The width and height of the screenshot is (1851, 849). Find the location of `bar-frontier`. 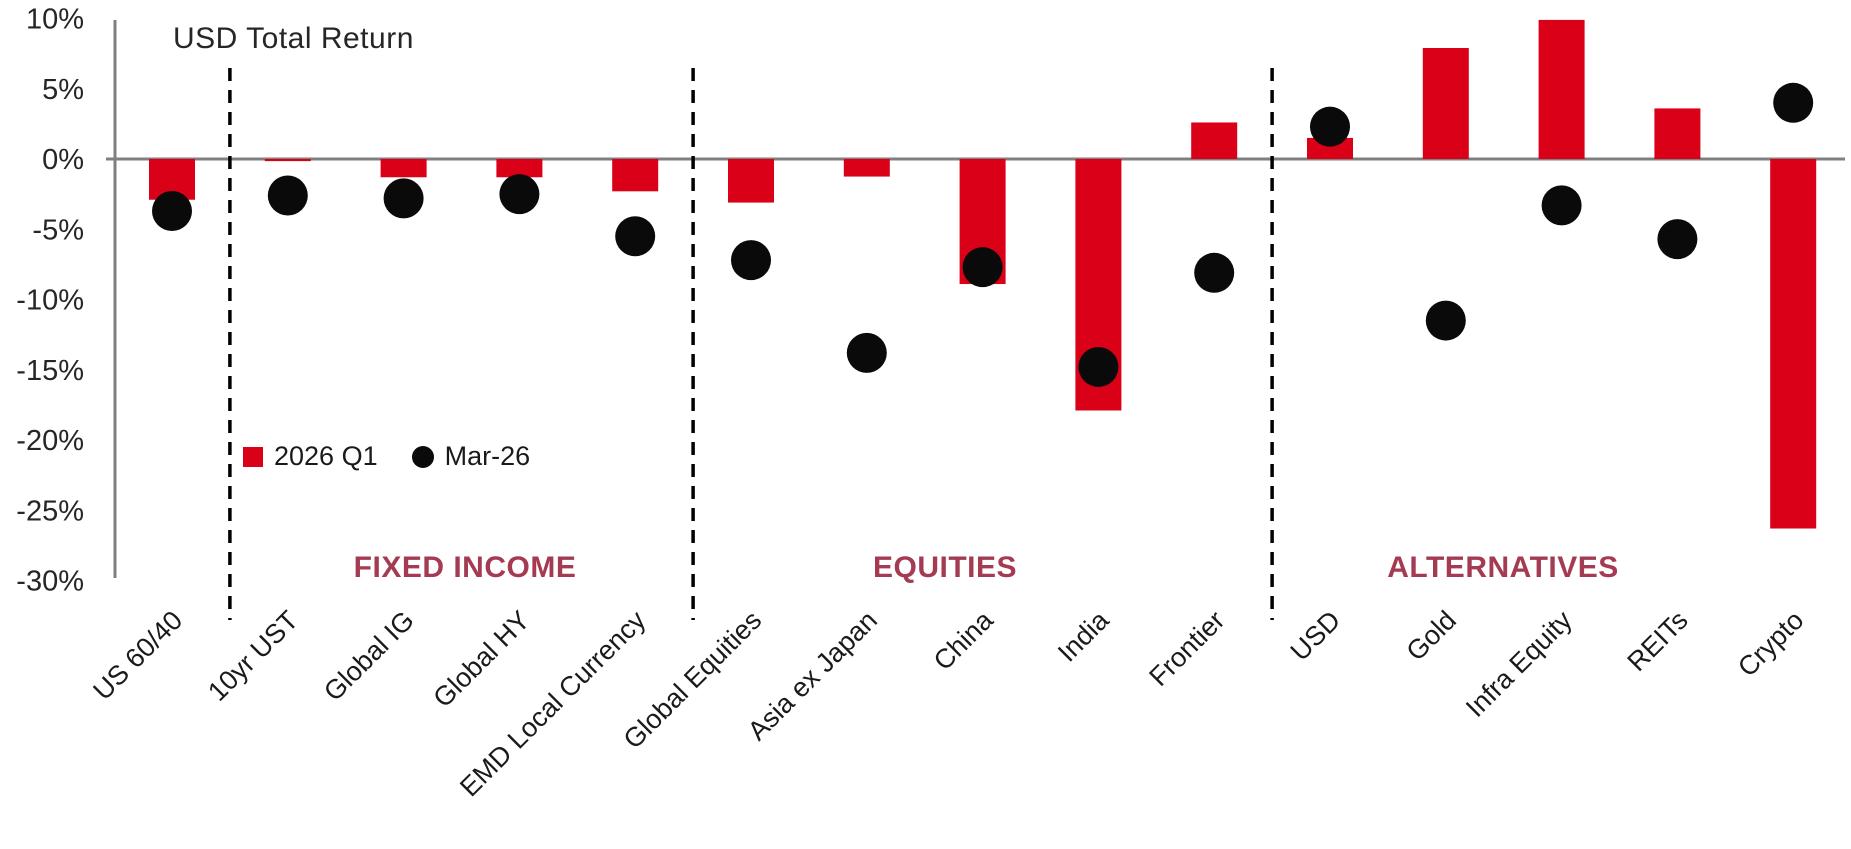

bar-frontier is located at coordinates (1214, 140).